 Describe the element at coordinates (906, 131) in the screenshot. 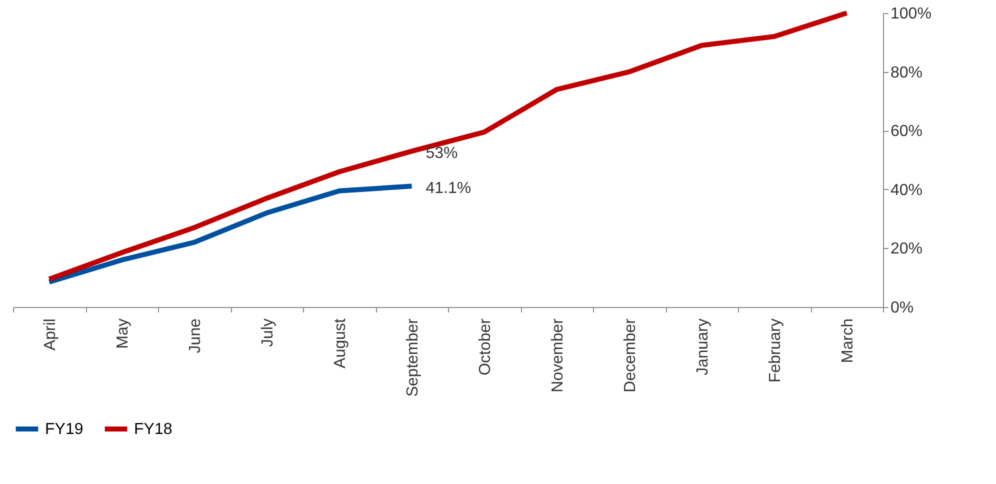

I see `y-tick-label: 60%` at that location.